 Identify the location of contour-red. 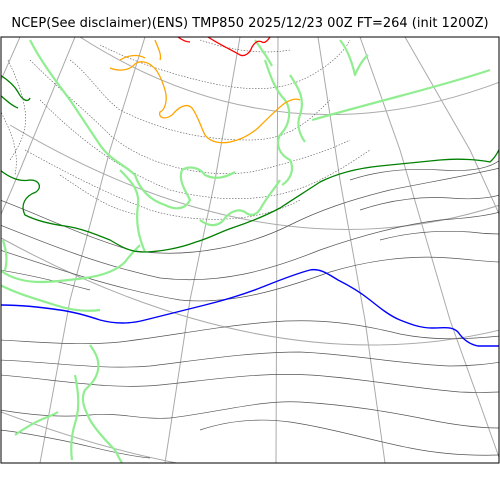
(224, 47).